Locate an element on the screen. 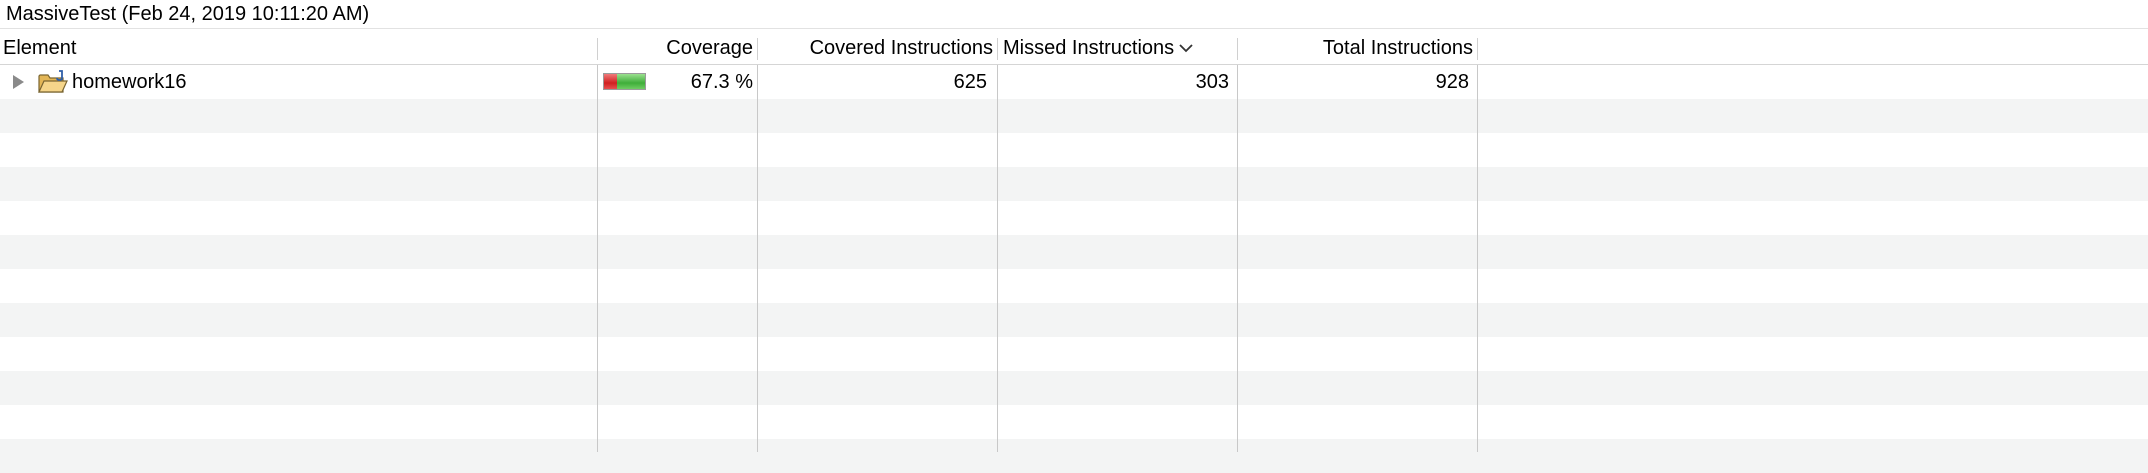 This screenshot has width=2148, height=473. sort-descending-icon is located at coordinates (1186, 49).